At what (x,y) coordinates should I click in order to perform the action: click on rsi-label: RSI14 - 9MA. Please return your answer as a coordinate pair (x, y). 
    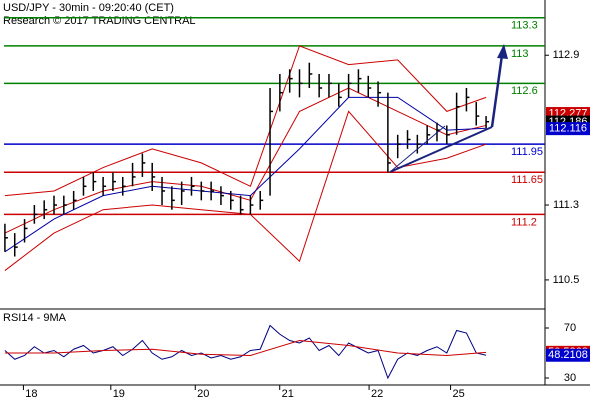
    Looking at the image, I should click on (35, 318).